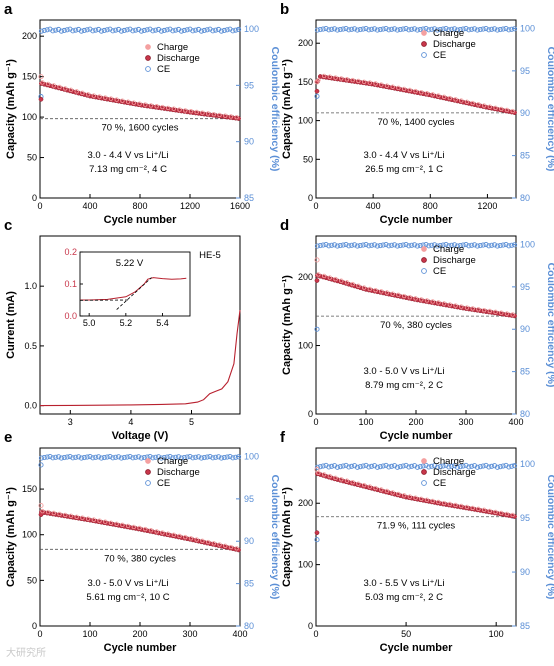  I want to click on inset: 5.0 5.2 5.4 0.0 0.1 0.2 5.22 V, so click(127, 287).